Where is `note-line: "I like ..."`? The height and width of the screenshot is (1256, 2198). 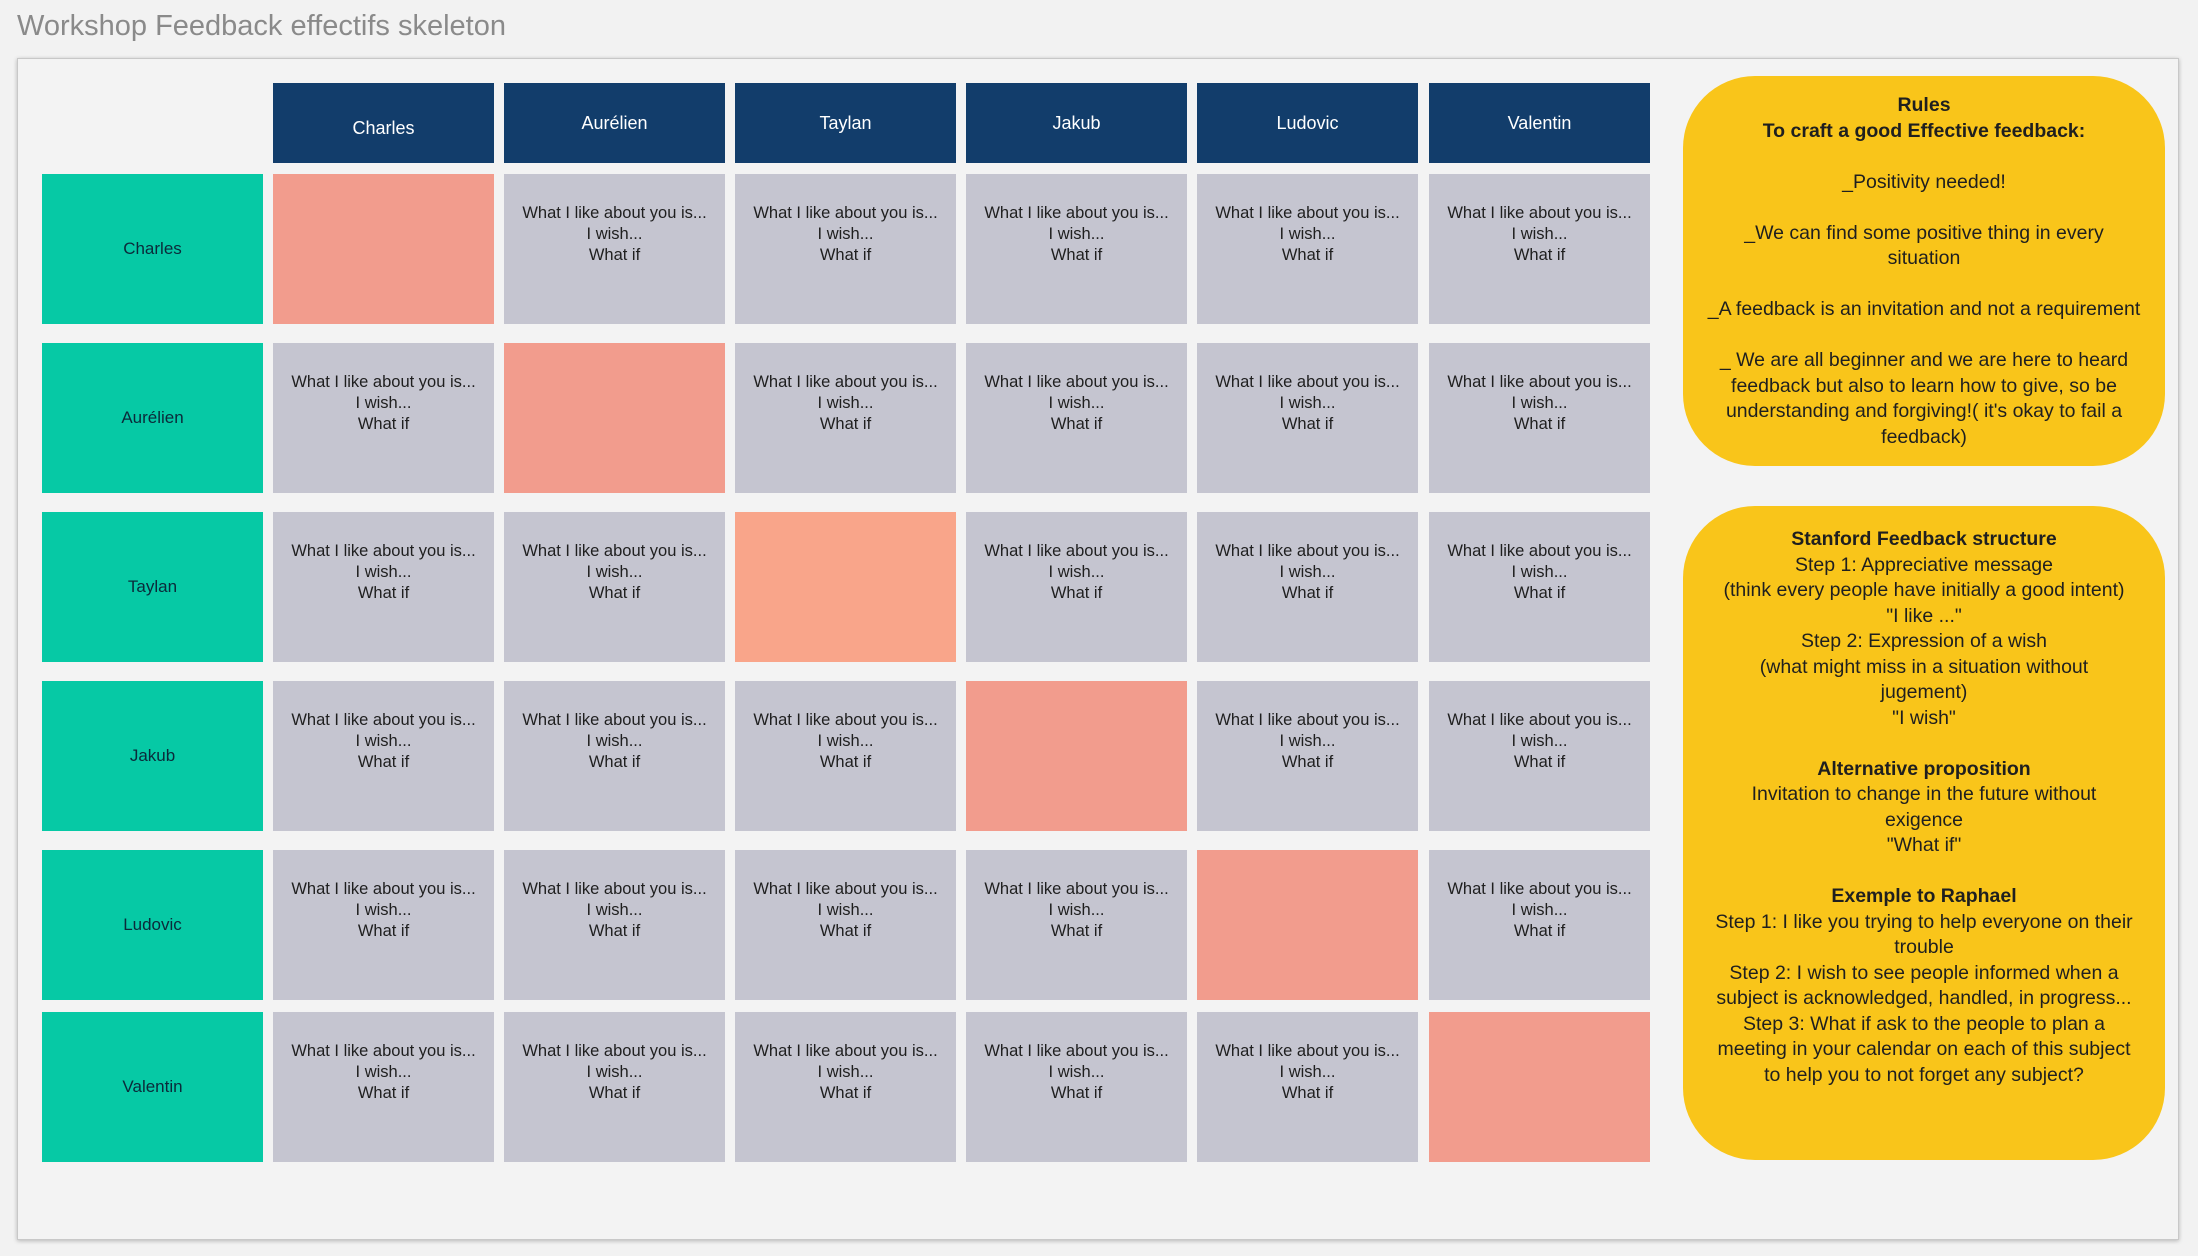
note-line: "I like ..." is located at coordinates (1924, 615).